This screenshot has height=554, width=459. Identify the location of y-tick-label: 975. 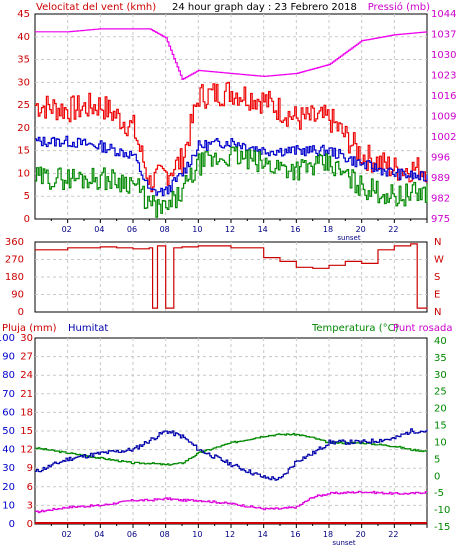
(440, 219).